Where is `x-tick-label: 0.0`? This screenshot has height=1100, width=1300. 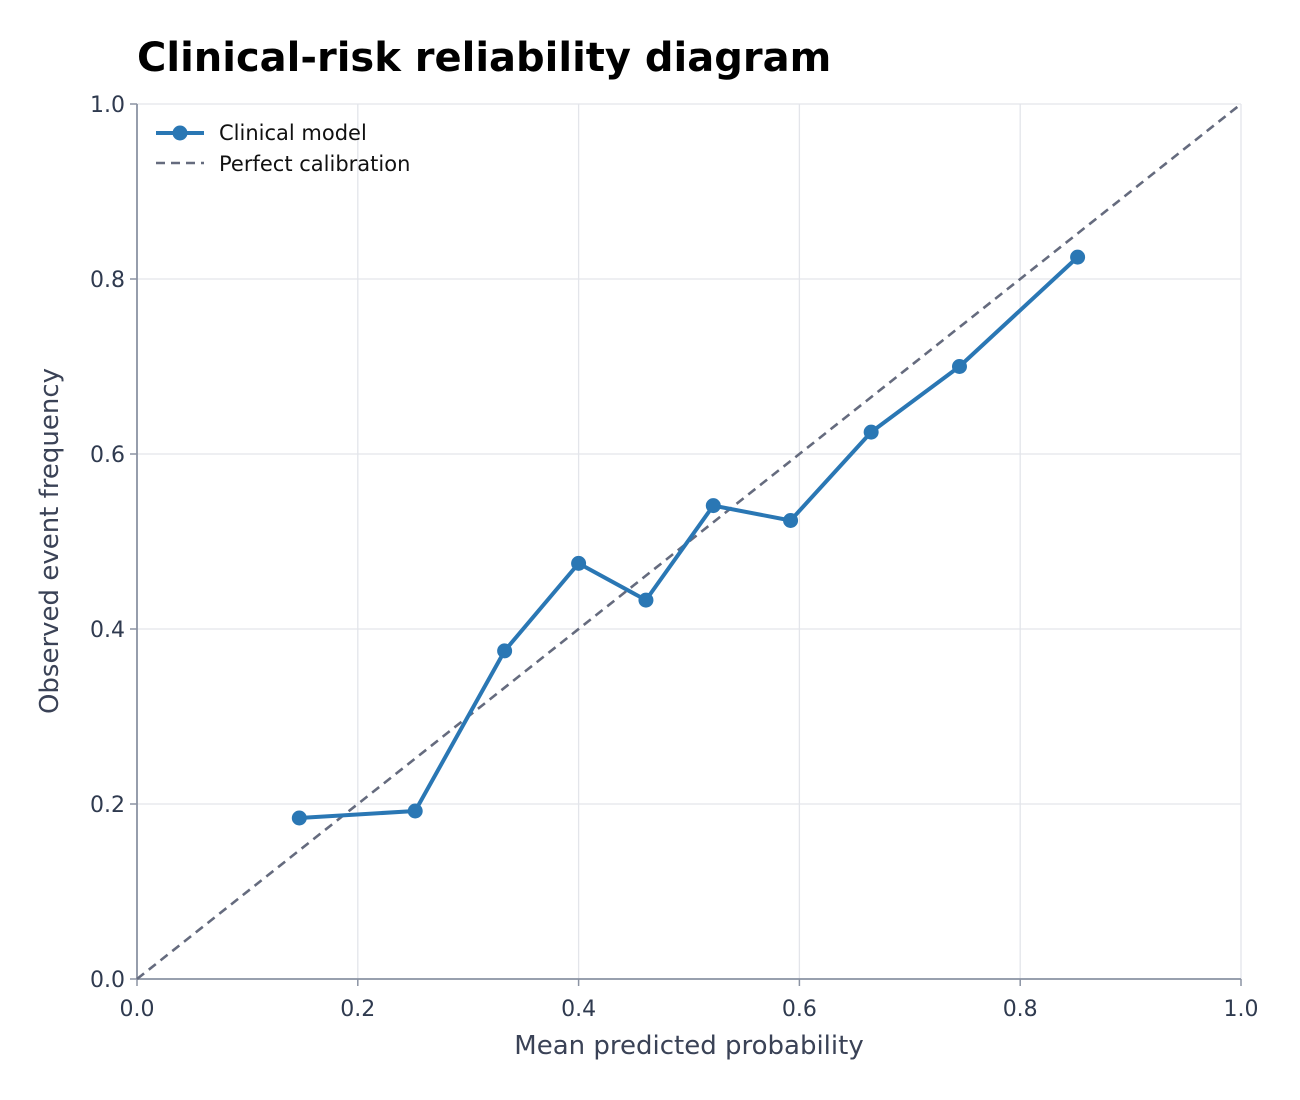
x-tick-label: 0.0 is located at coordinates (137, 1009).